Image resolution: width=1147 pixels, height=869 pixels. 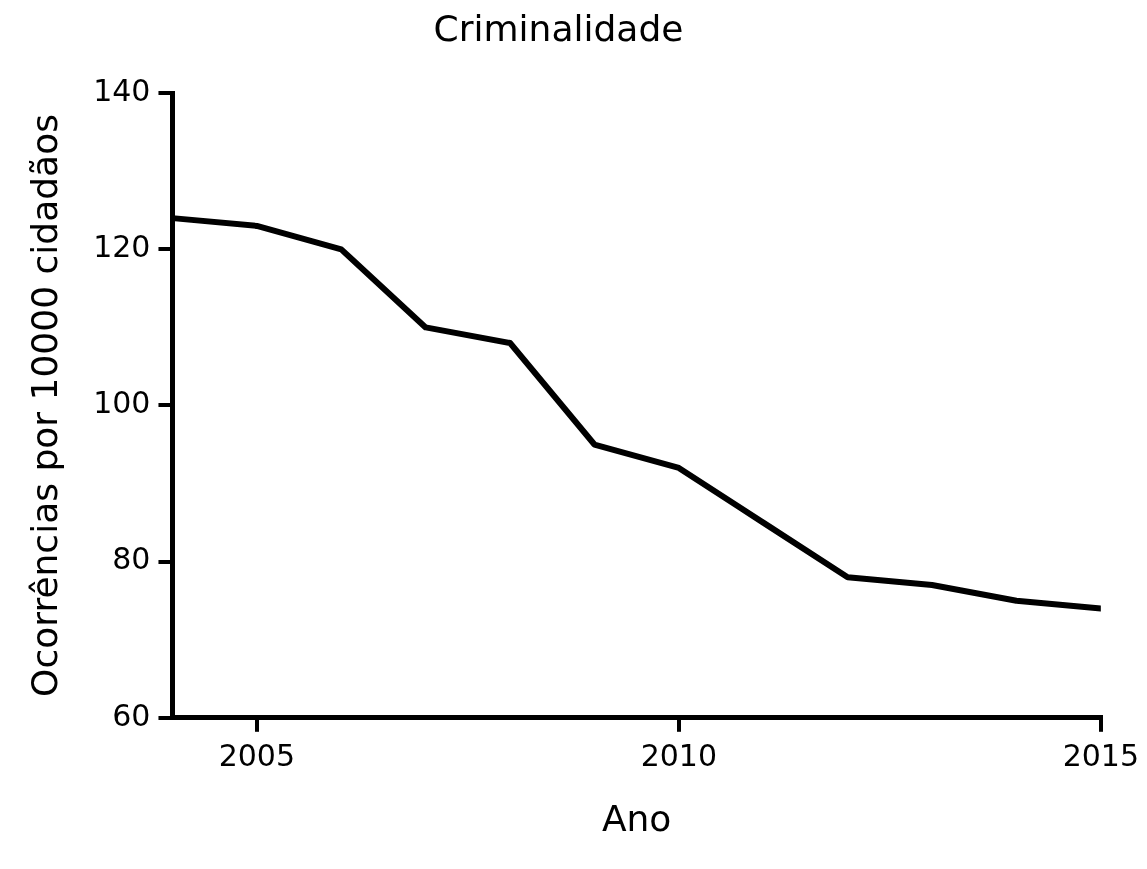 What do you see at coordinates (558, 28) in the screenshot?
I see `chart-title: Criminalidade` at bounding box center [558, 28].